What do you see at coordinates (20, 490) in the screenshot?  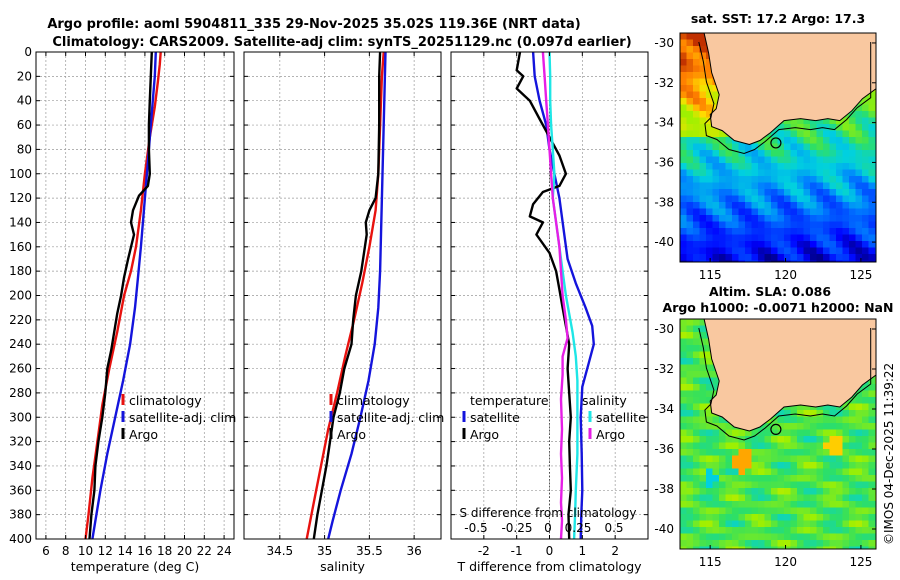 I see `y-tick-label: 360` at bounding box center [20, 490].